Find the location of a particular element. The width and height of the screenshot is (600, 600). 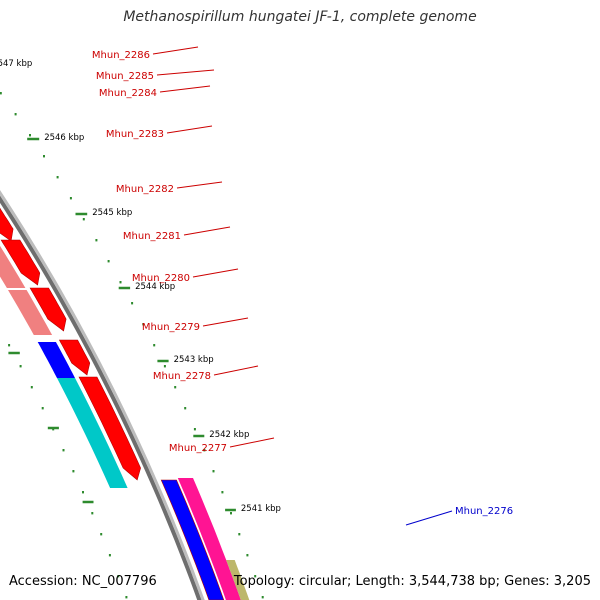

gene-label-mhun-2282: Mhun_2282 is located at coordinates (145, 189).